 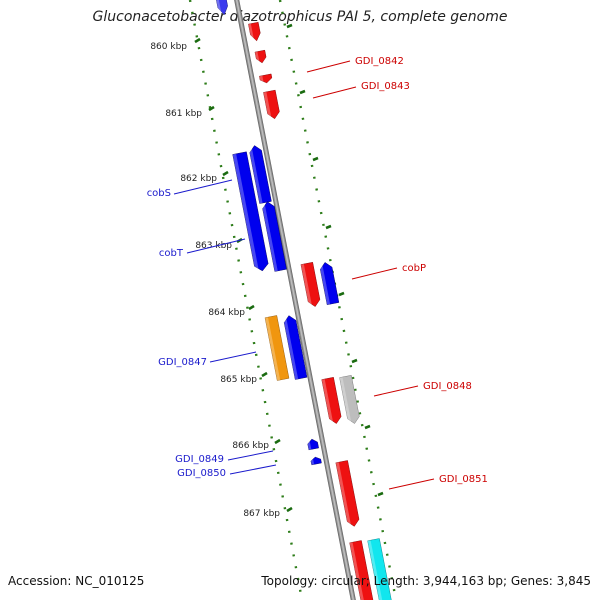 I want to click on tick-label: 860 kbp, so click(x=168, y=47).